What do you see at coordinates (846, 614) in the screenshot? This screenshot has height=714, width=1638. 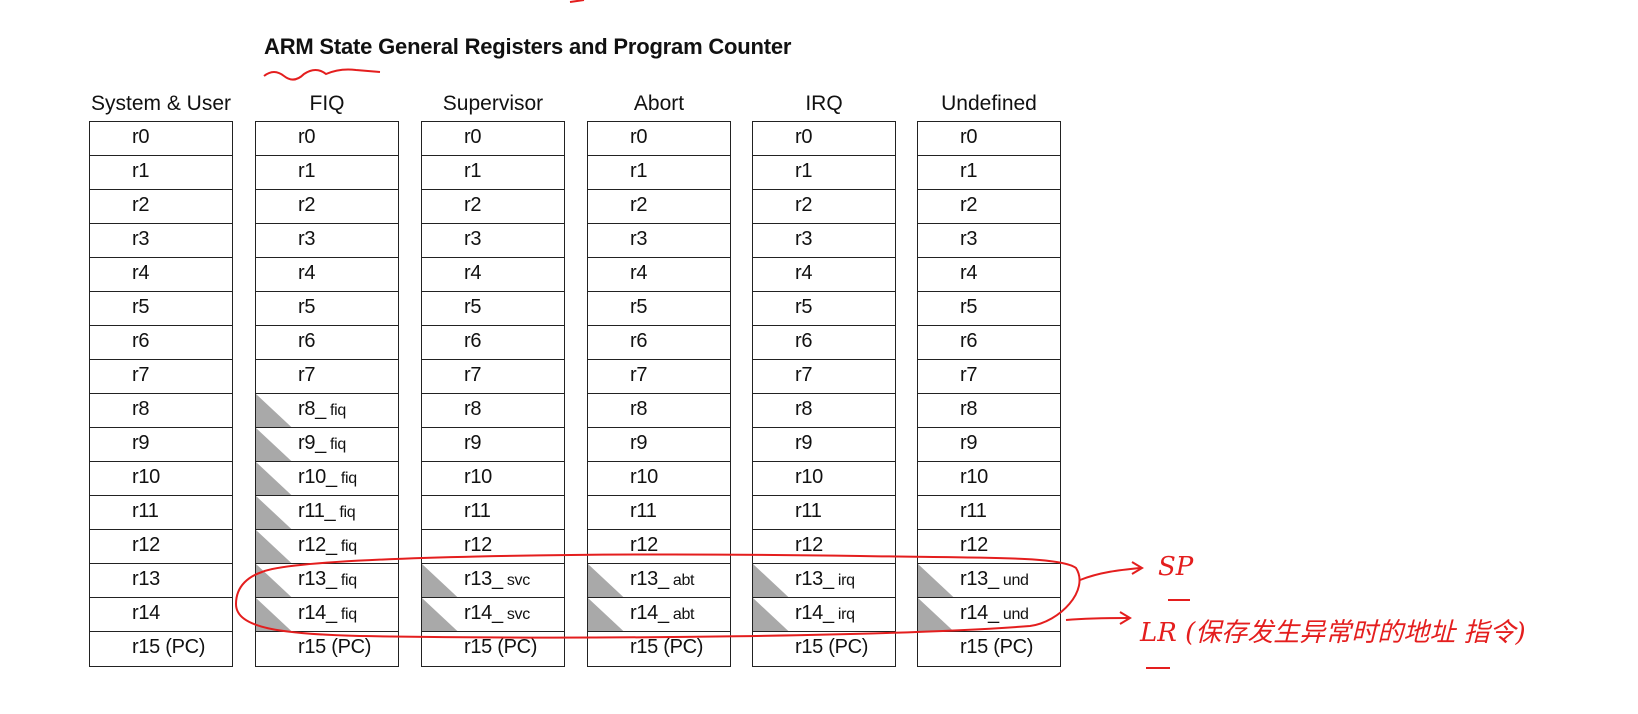 I see `register-mode-suffix: irq` at bounding box center [846, 614].